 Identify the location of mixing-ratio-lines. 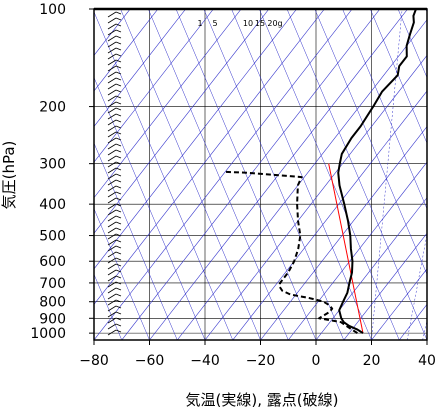
(399, 174).